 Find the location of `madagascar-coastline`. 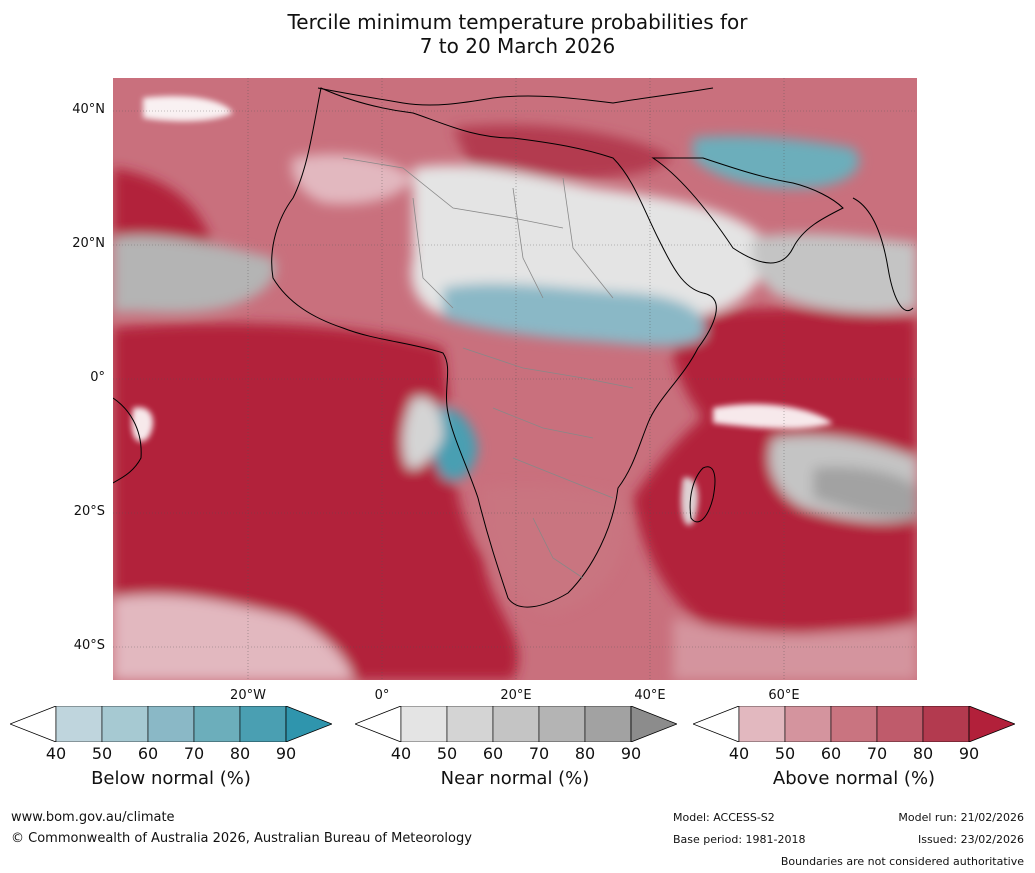

madagascar-coastline is located at coordinates (702, 494).